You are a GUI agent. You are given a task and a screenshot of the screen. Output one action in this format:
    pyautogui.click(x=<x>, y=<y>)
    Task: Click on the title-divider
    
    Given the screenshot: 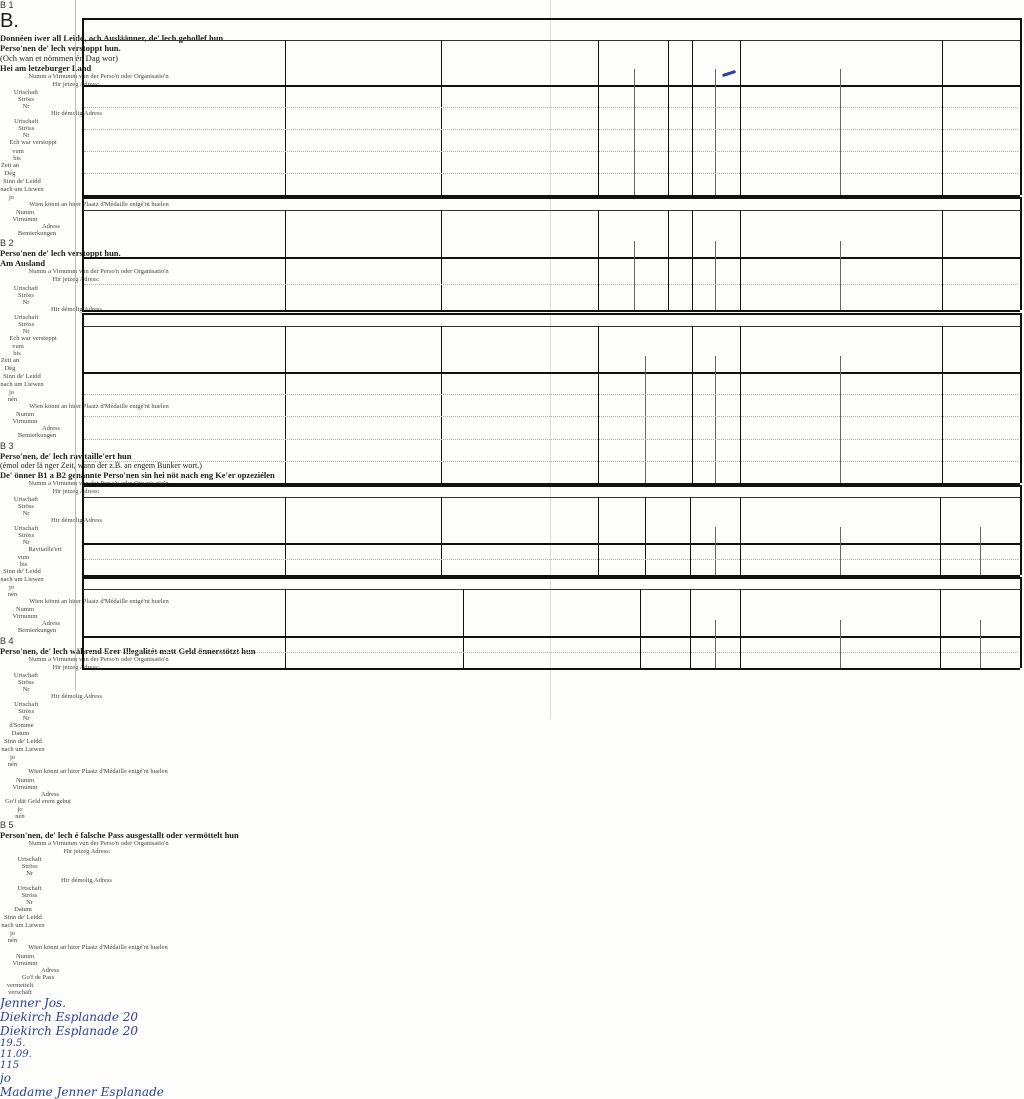 What is the action you would take?
    pyautogui.click(x=551, y=326)
    